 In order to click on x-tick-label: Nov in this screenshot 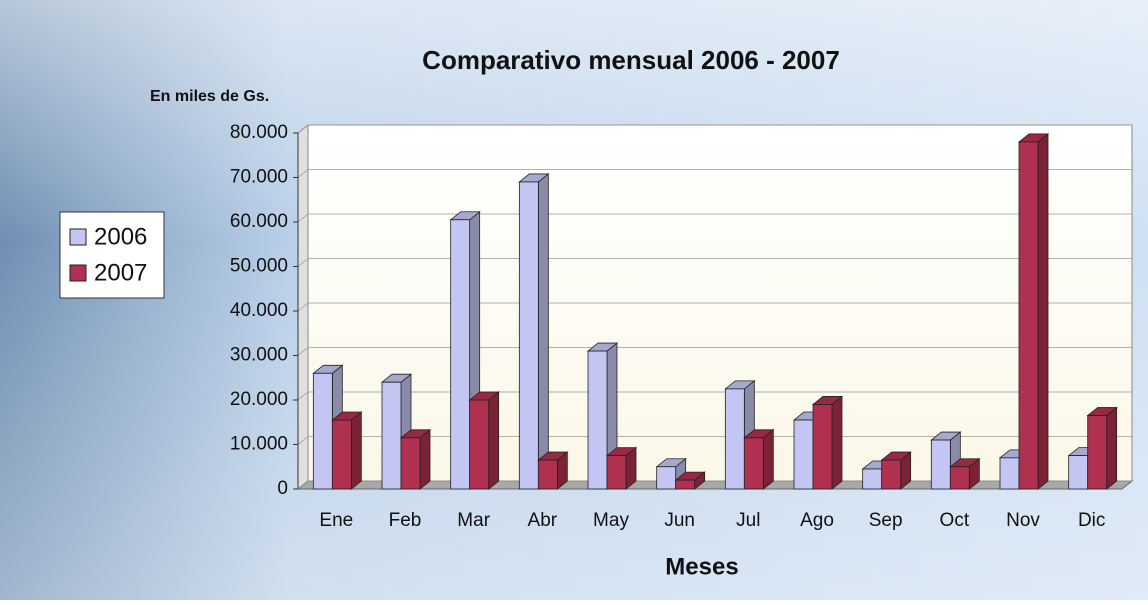, I will do `click(1023, 520)`.